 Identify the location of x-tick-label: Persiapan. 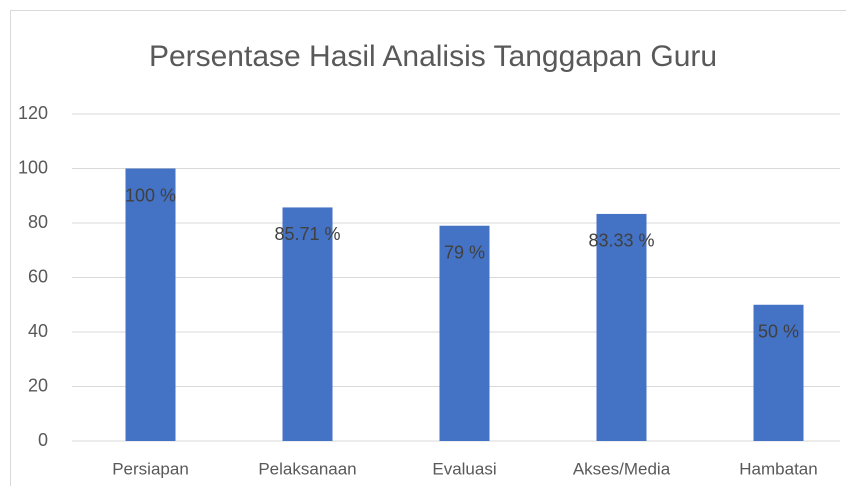
(150, 468).